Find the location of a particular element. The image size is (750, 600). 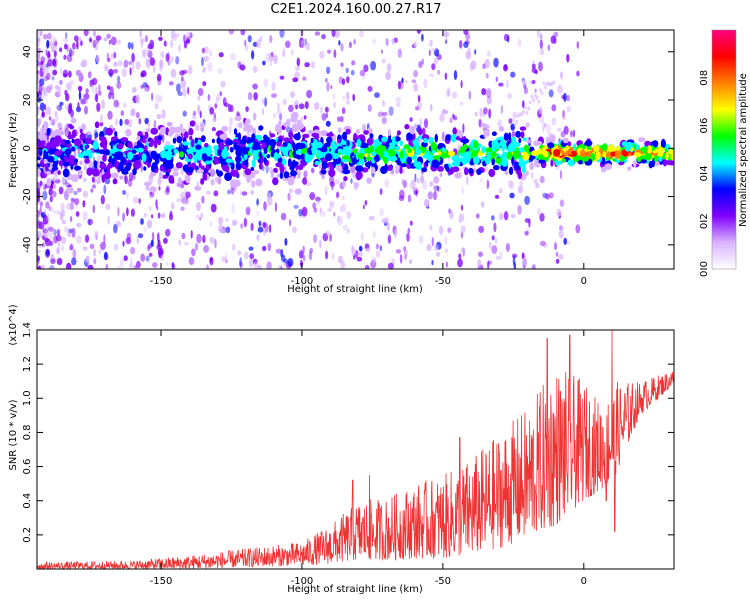

colorbar-tick-label: 0.6 is located at coordinates (704, 126).